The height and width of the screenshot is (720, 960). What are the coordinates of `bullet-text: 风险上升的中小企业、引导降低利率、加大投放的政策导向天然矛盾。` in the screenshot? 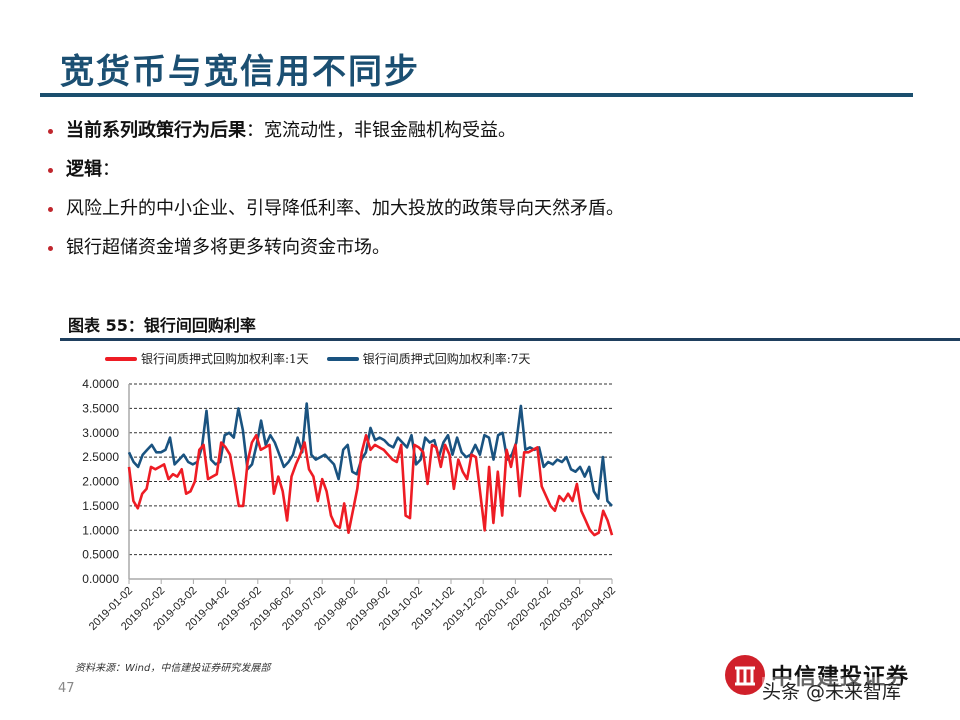 It's located at (345, 208).